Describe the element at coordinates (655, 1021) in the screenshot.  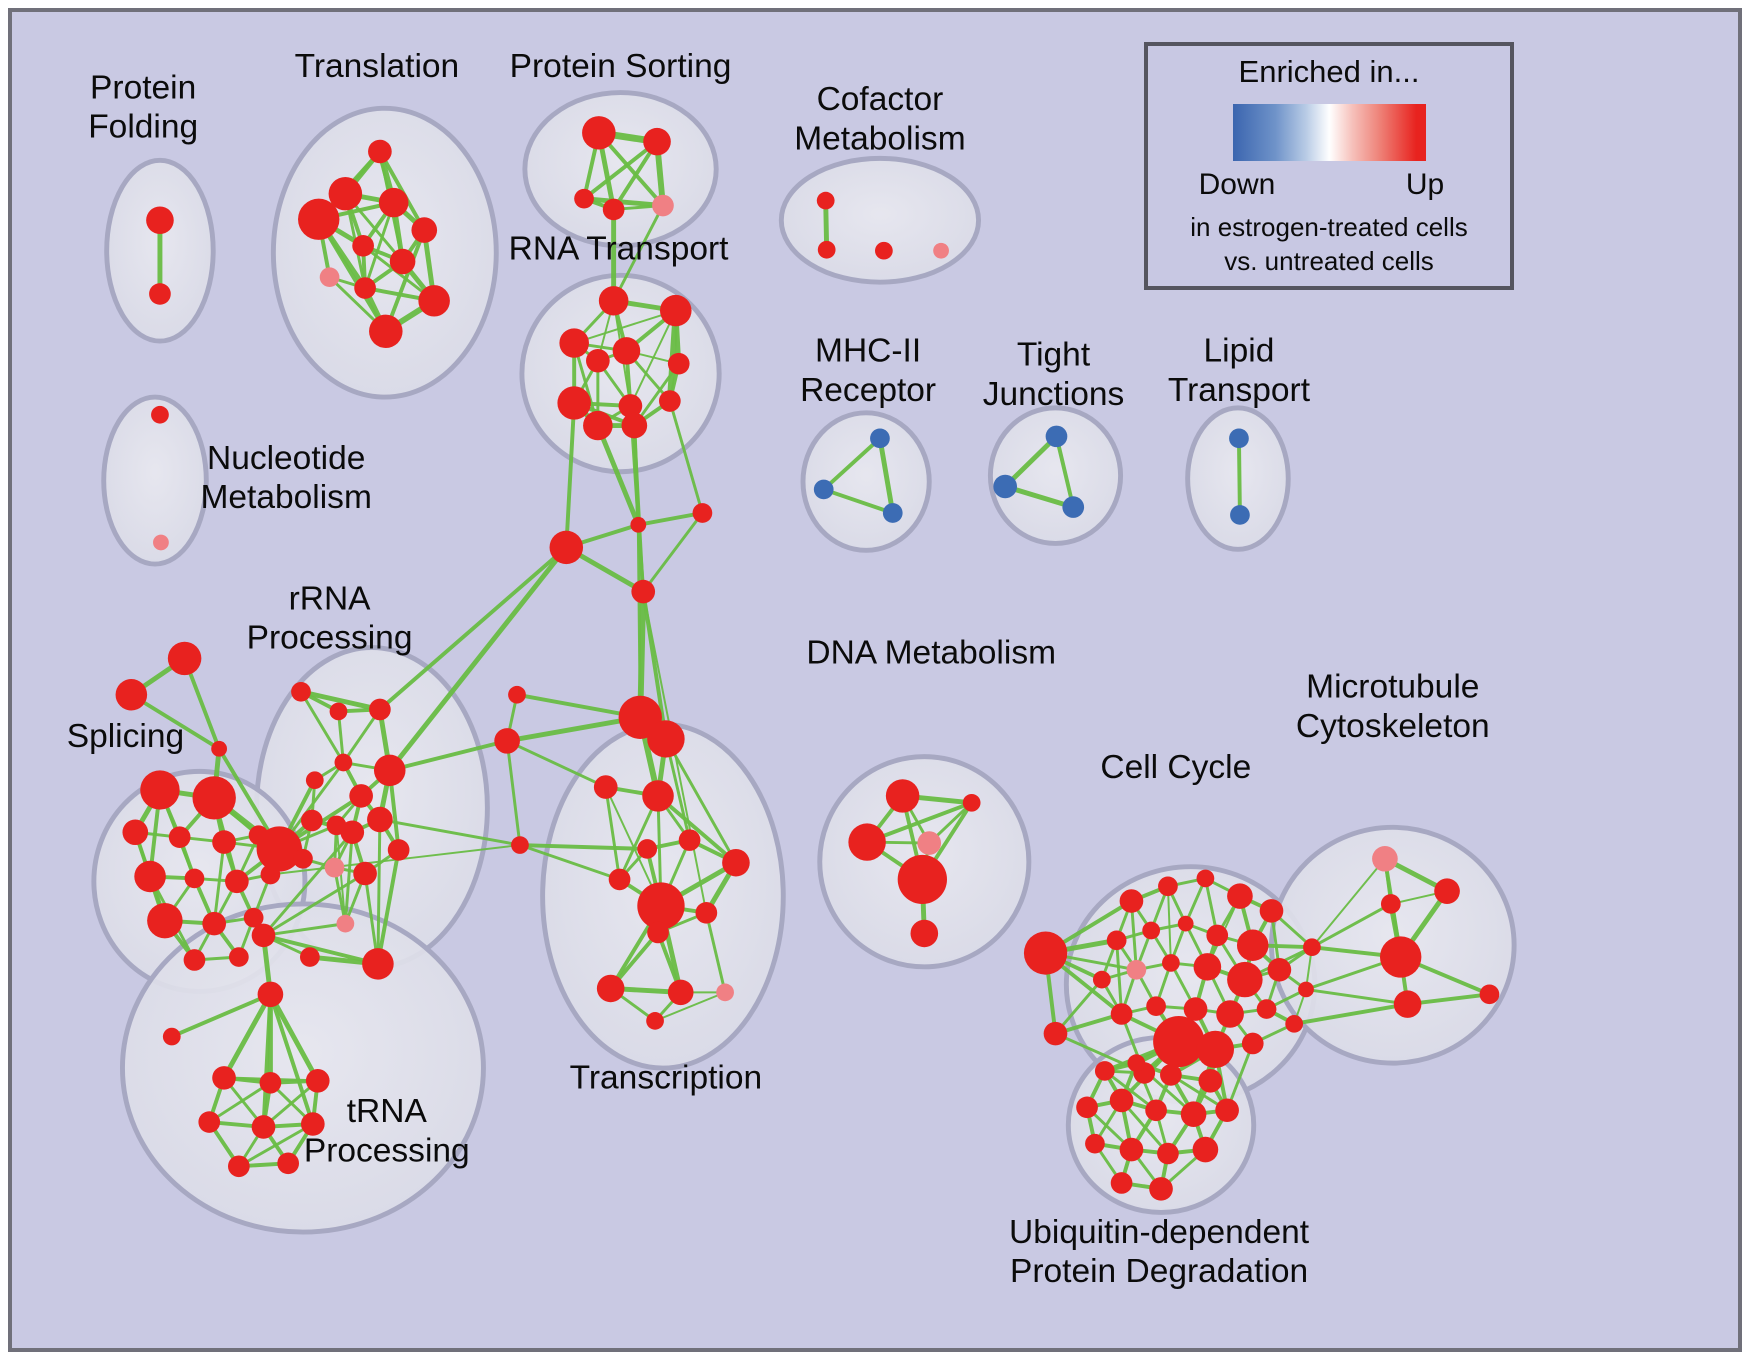
I see `node-tx13` at that location.